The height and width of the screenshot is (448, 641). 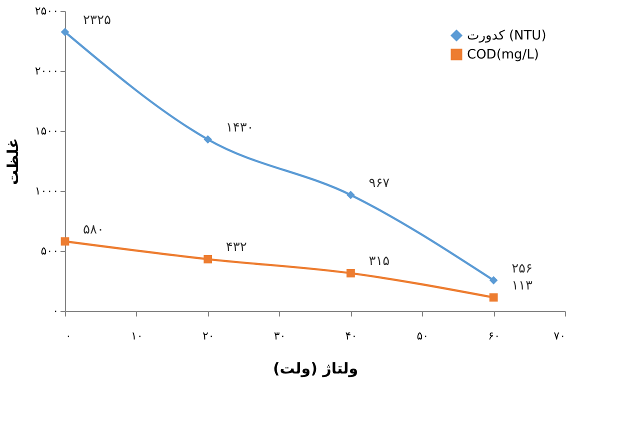 What do you see at coordinates (506, 36) in the screenshot?
I see `legend-label: کدورت (NTU)` at bounding box center [506, 36].